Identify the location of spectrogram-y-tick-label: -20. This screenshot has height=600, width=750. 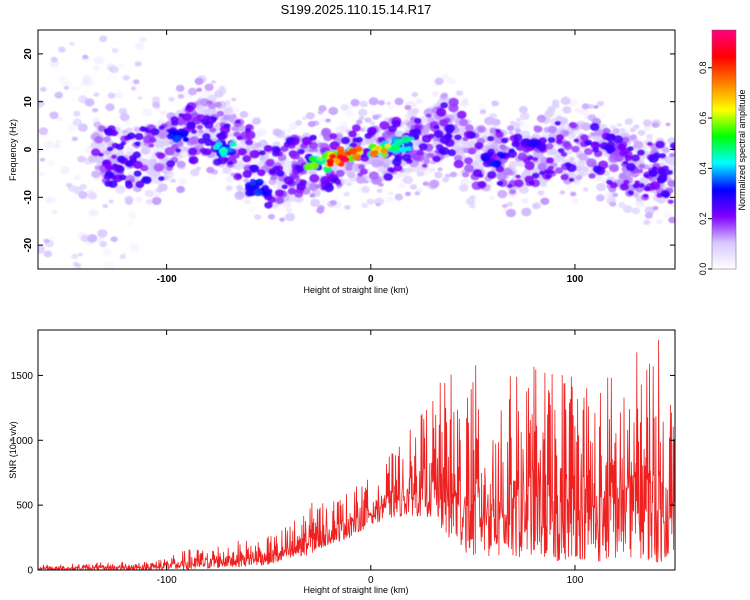
(28, 244).